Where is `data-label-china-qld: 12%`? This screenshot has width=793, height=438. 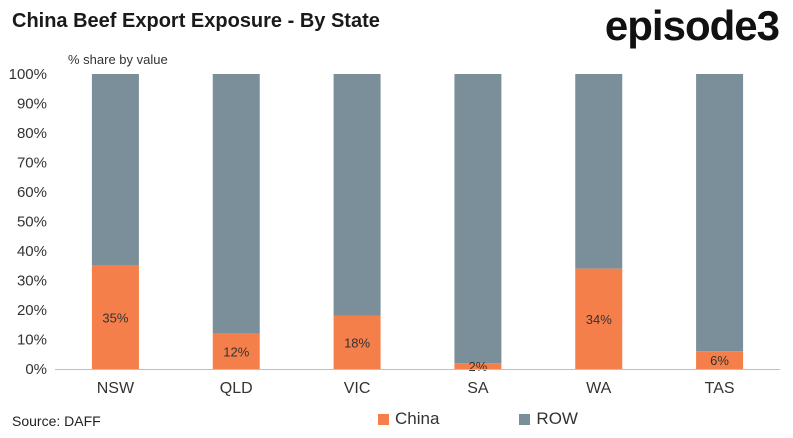 data-label-china-qld: 12% is located at coordinates (236, 351).